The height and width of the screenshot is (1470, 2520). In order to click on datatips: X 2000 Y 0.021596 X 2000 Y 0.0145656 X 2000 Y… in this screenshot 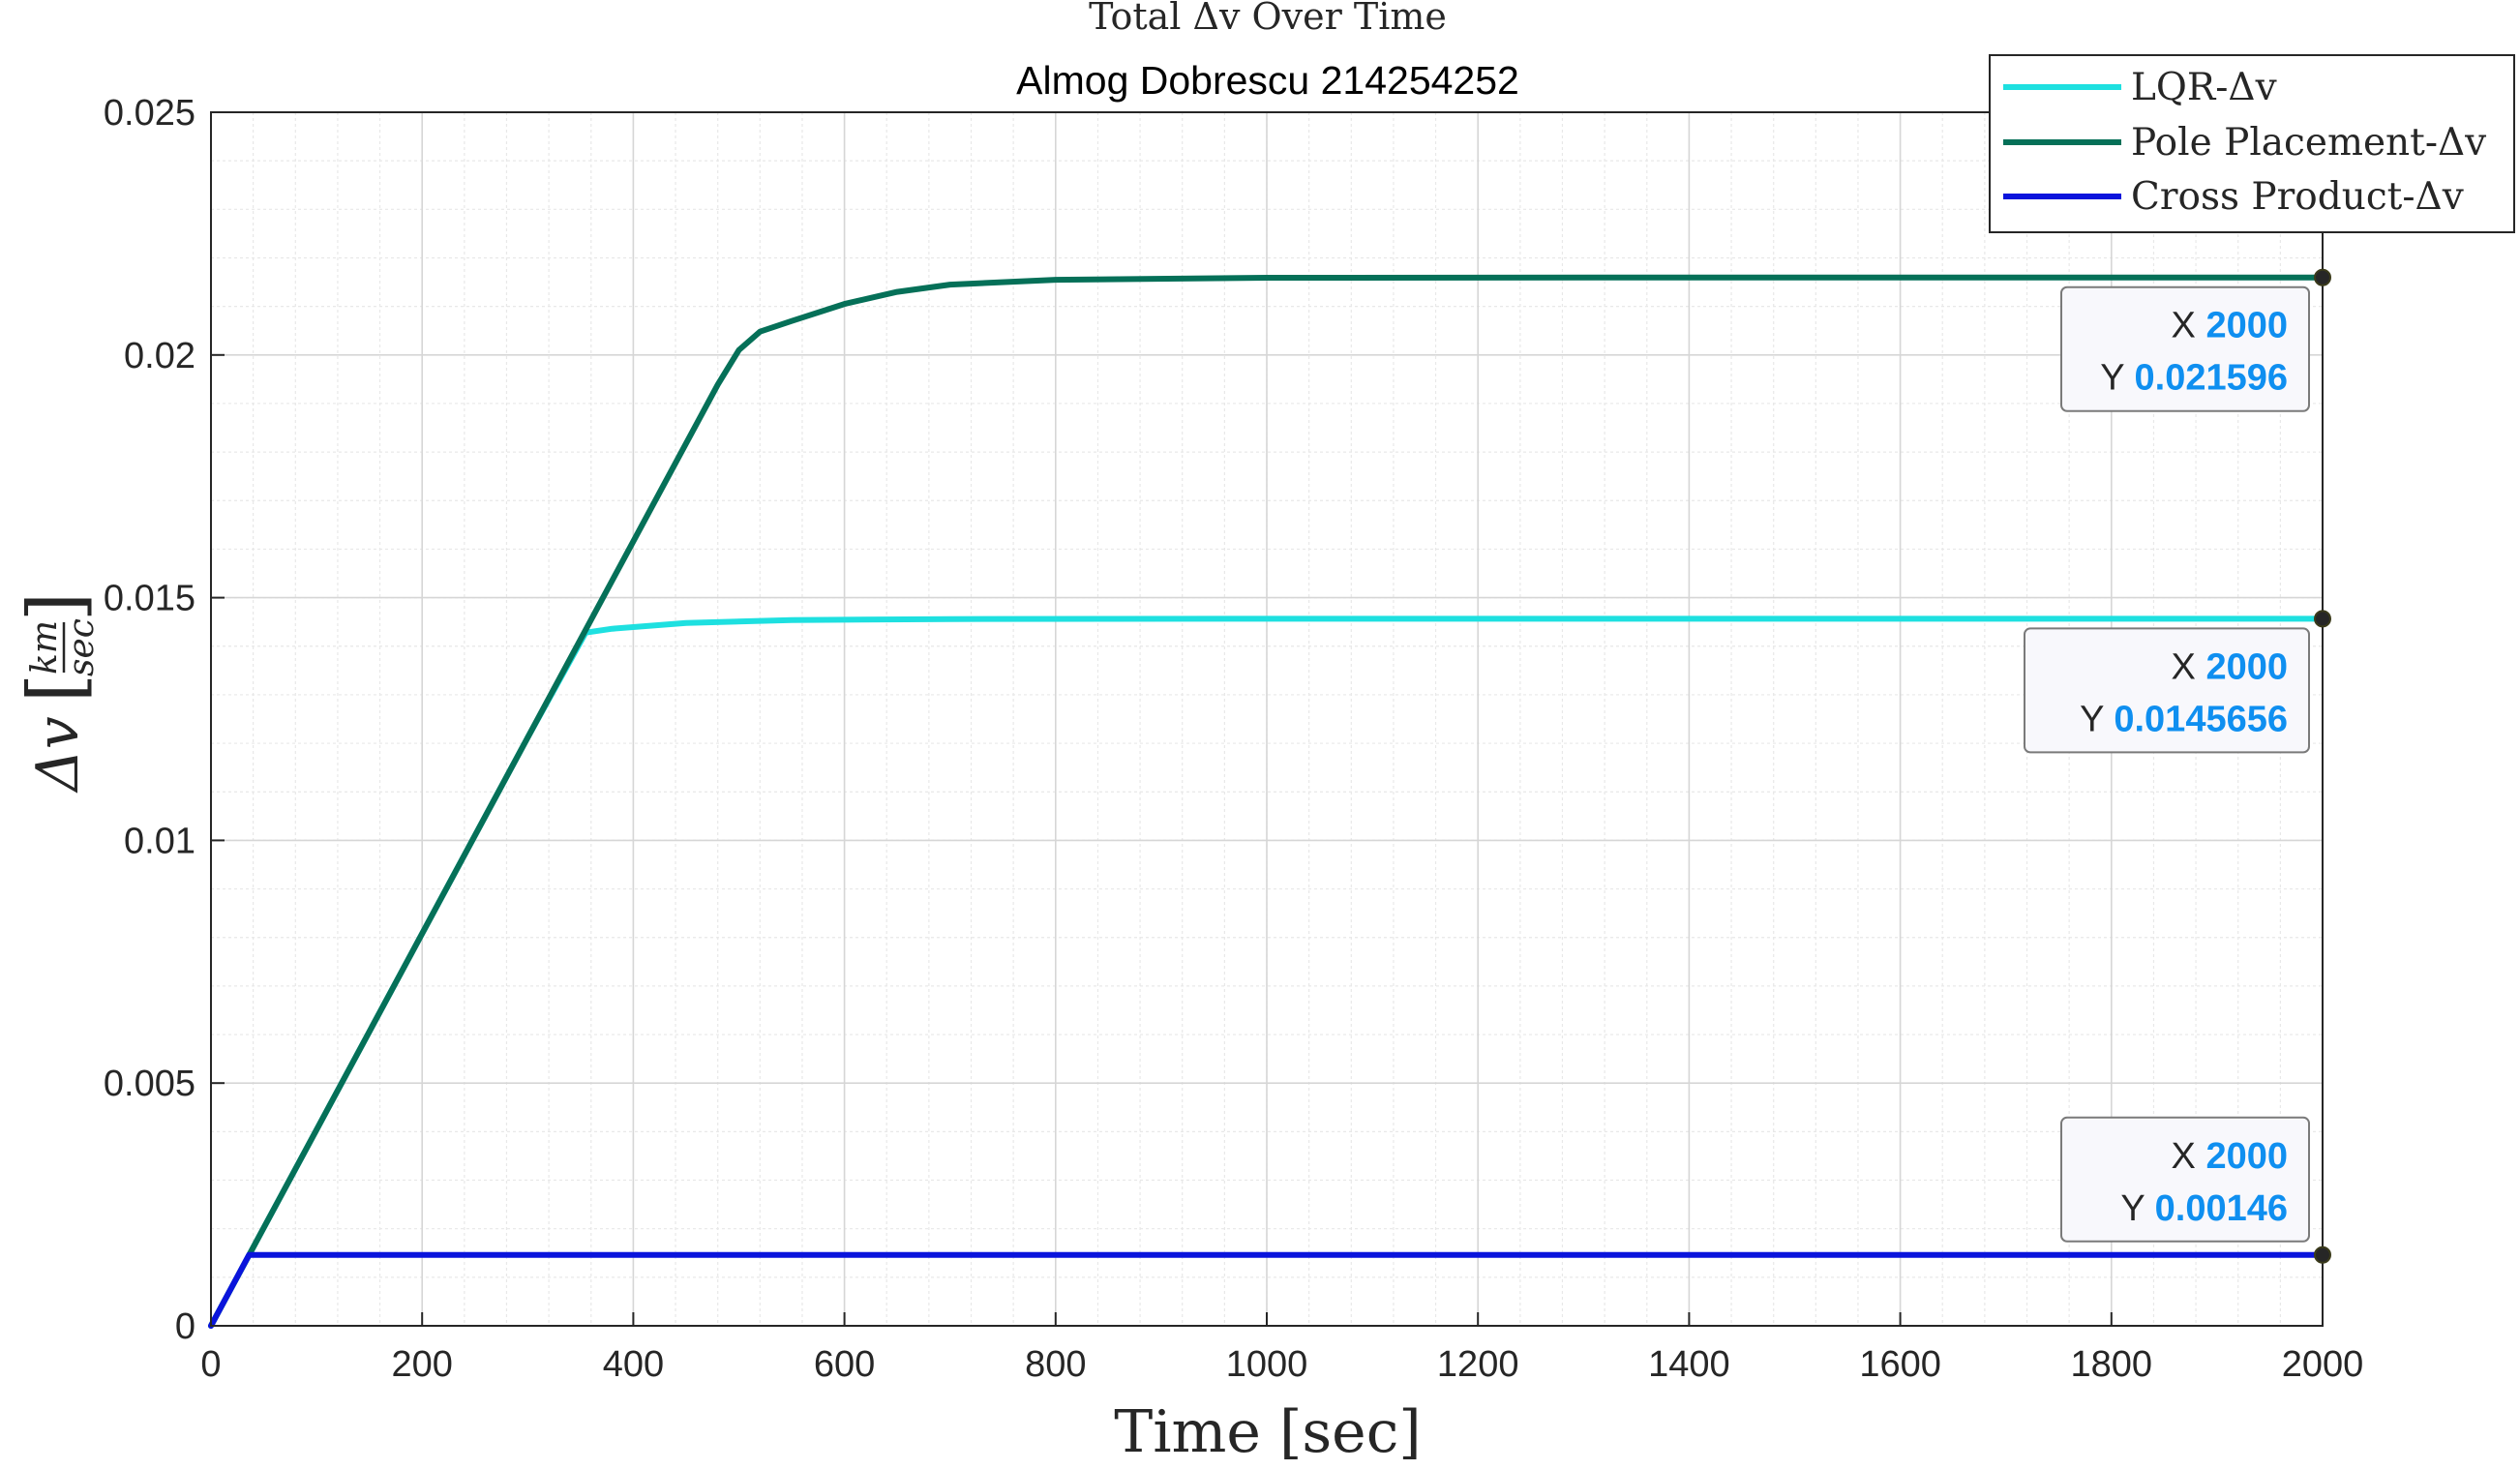, I will do `click(2177, 766)`.